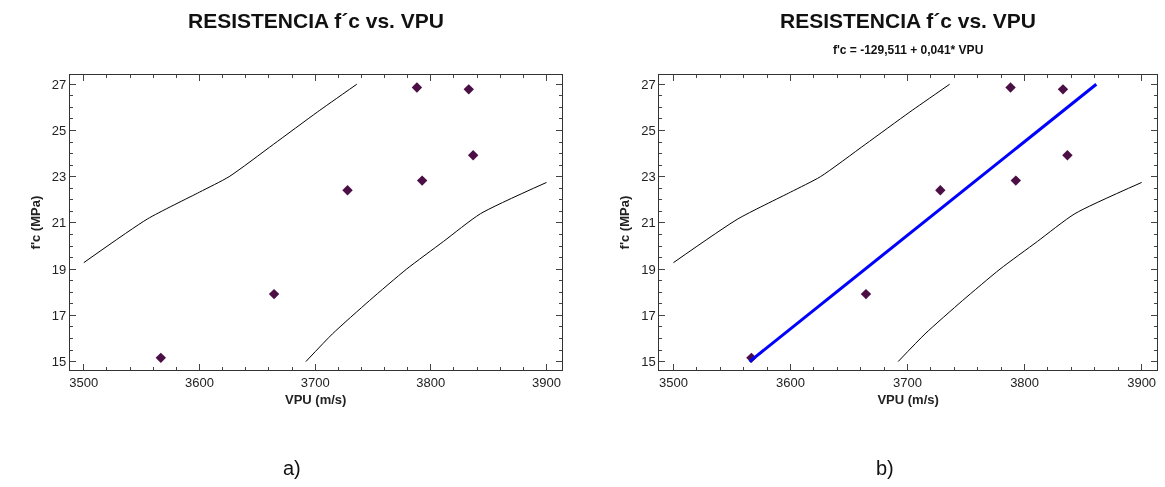  Describe the element at coordinates (885, 468) in the screenshot. I see `text: b)` at that location.